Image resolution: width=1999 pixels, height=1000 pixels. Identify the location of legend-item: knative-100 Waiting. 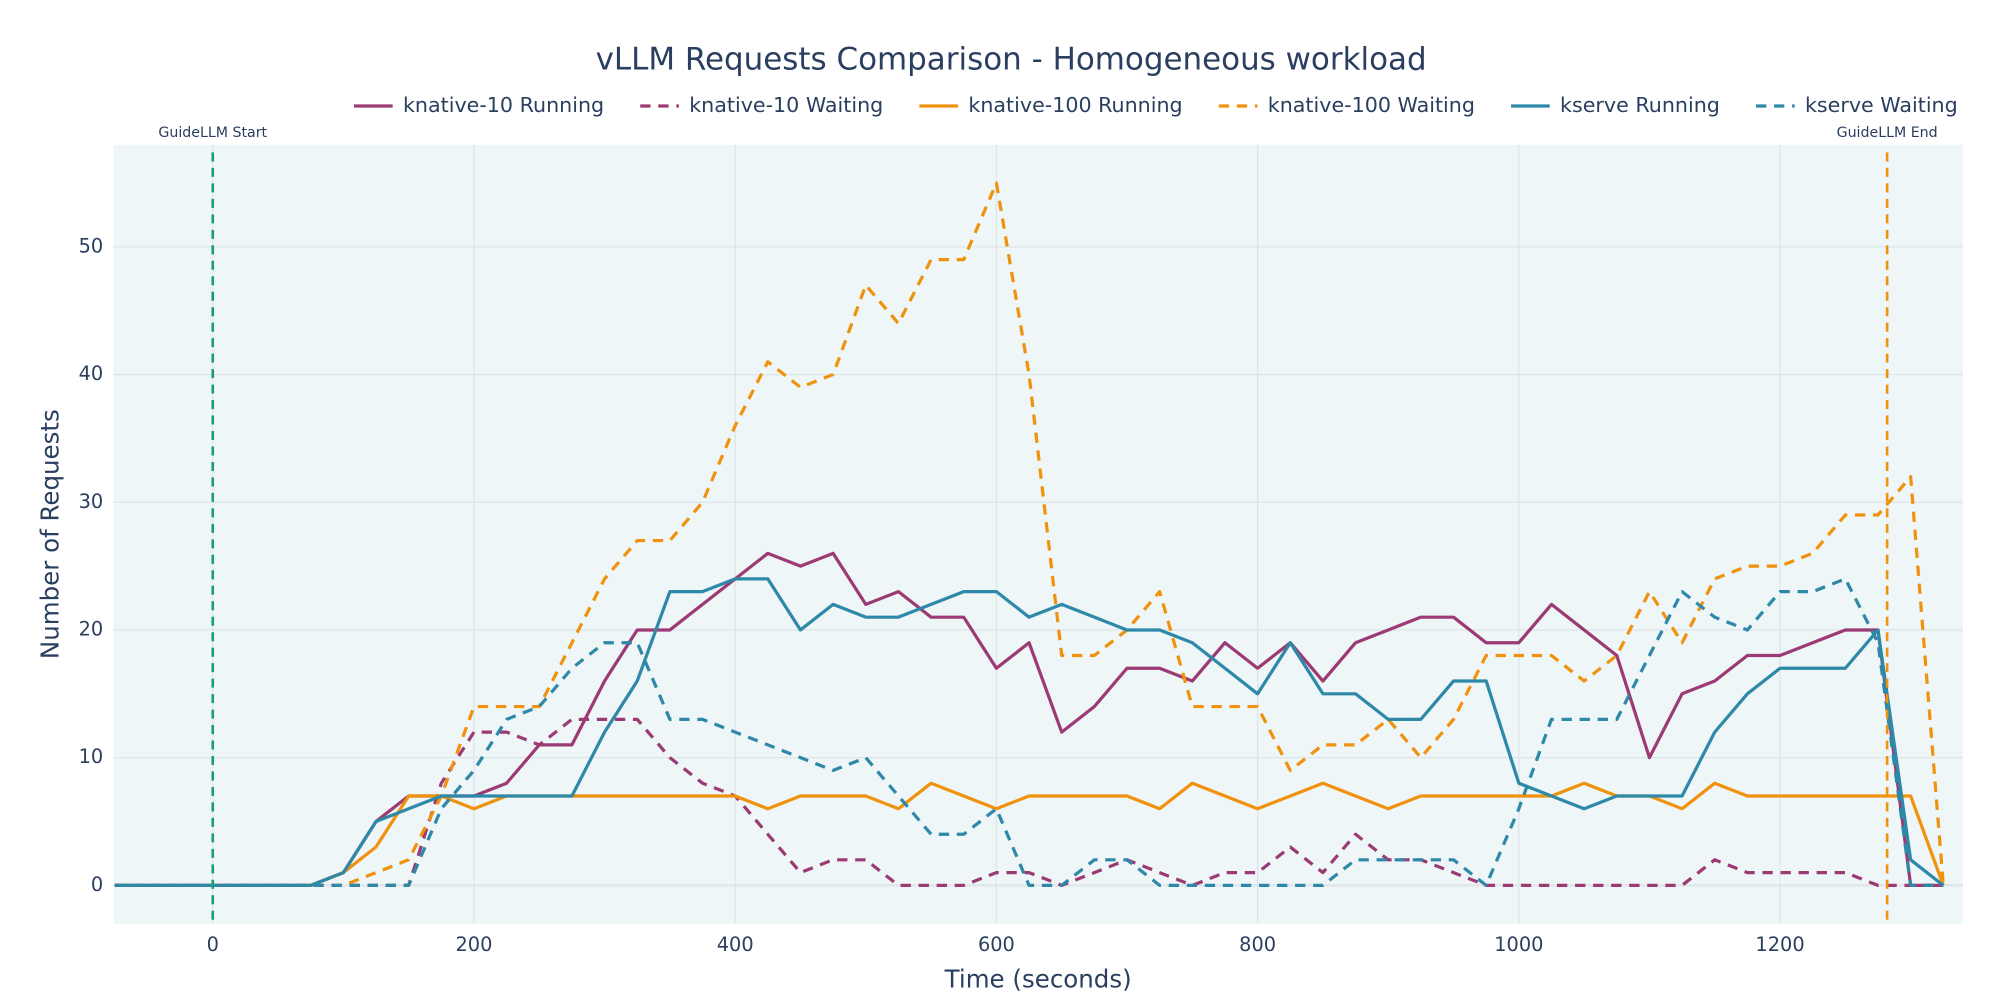
(1346, 105).